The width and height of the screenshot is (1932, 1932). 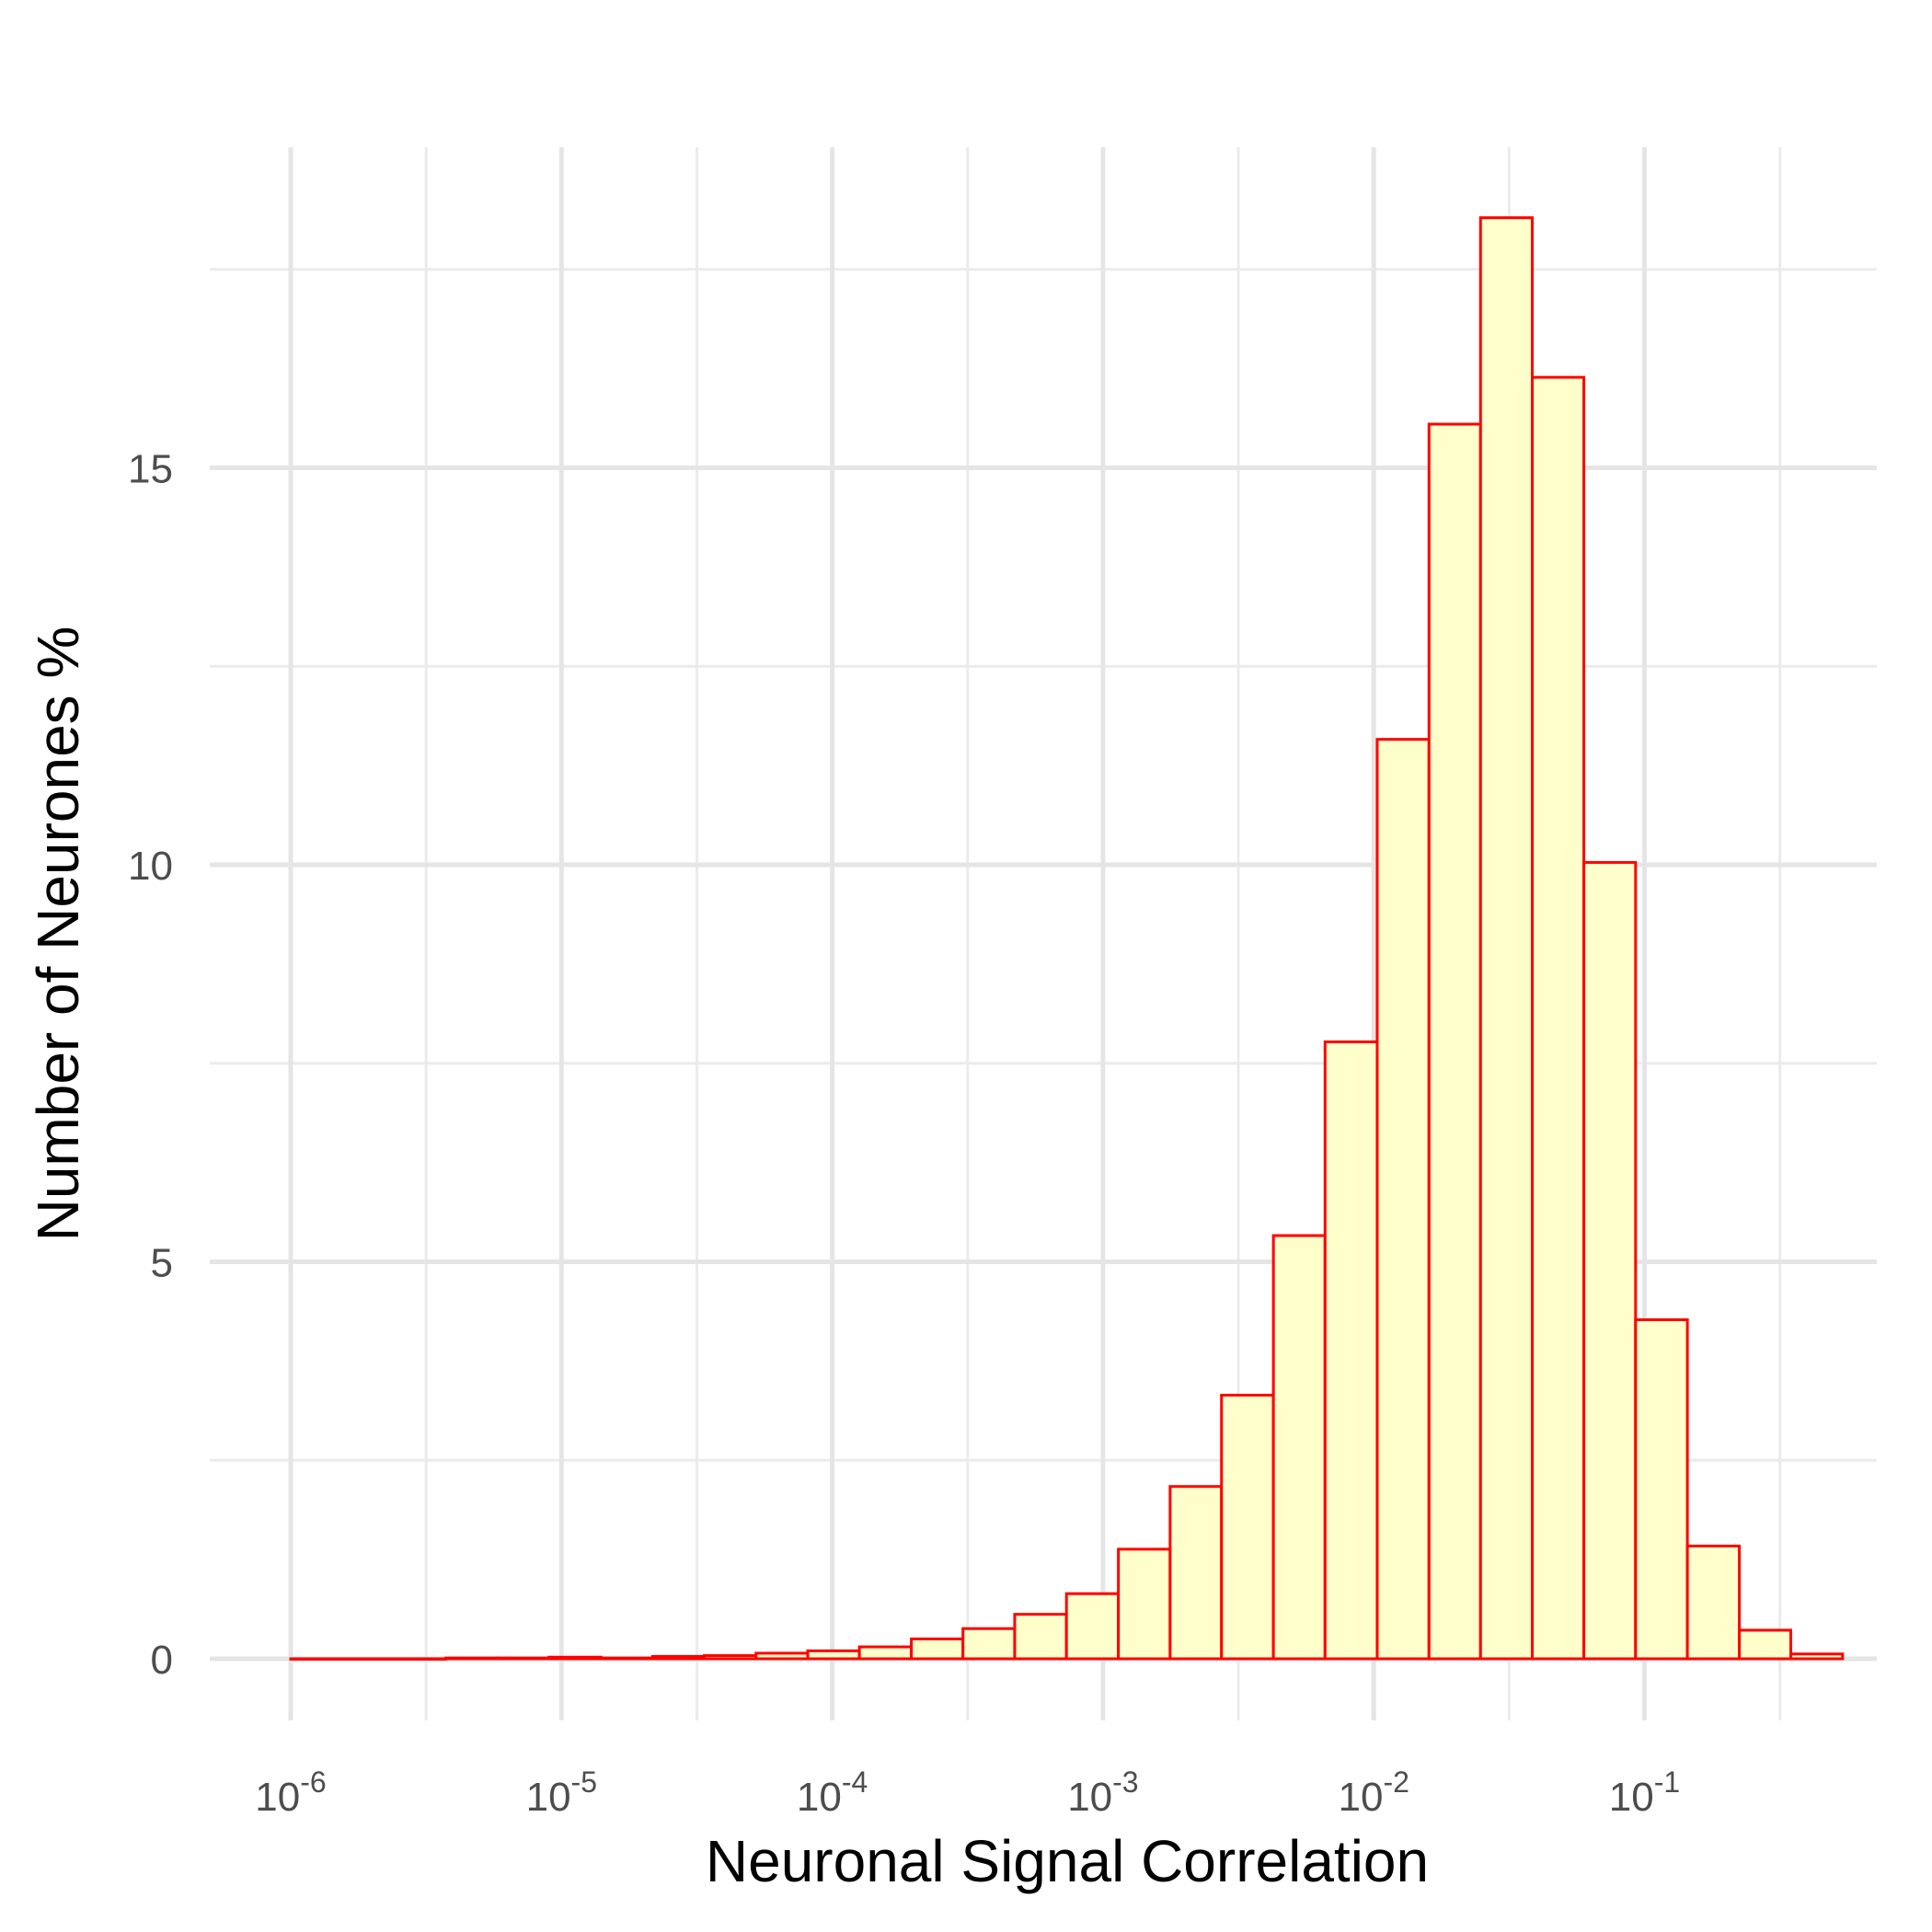 What do you see at coordinates (968, 1792) in the screenshot?
I see `x-axis-ticks: 10⁻⁶ 10⁻⁵ 10⁻⁴ 10⁻³ 10⁻² 10⁻¹` at bounding box center [968, 1792].